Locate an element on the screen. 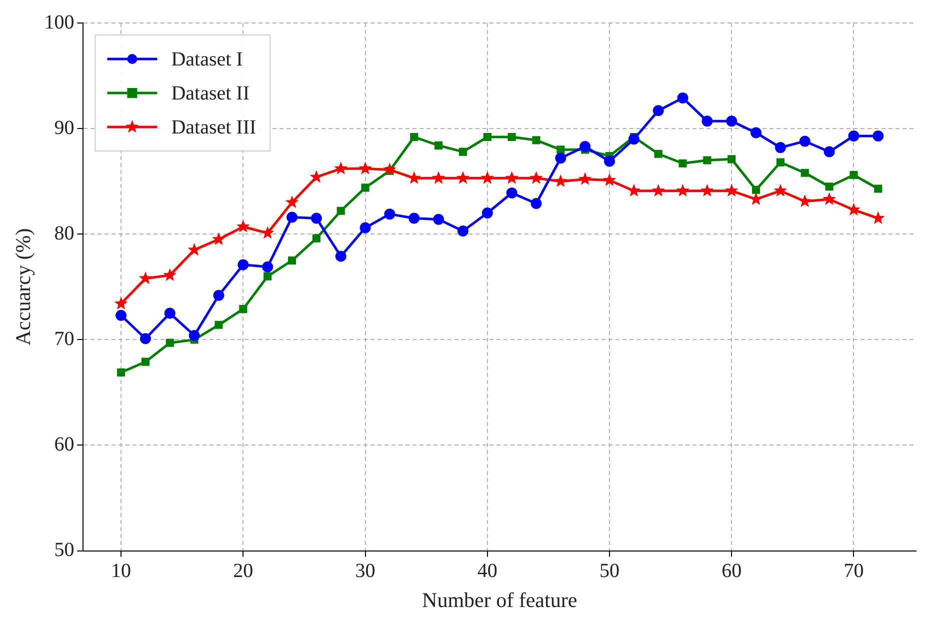 Image resolution: width=937 pixels, height=624 pixels. x-axis-title: Number of feature is located at coordinates (500, 600).